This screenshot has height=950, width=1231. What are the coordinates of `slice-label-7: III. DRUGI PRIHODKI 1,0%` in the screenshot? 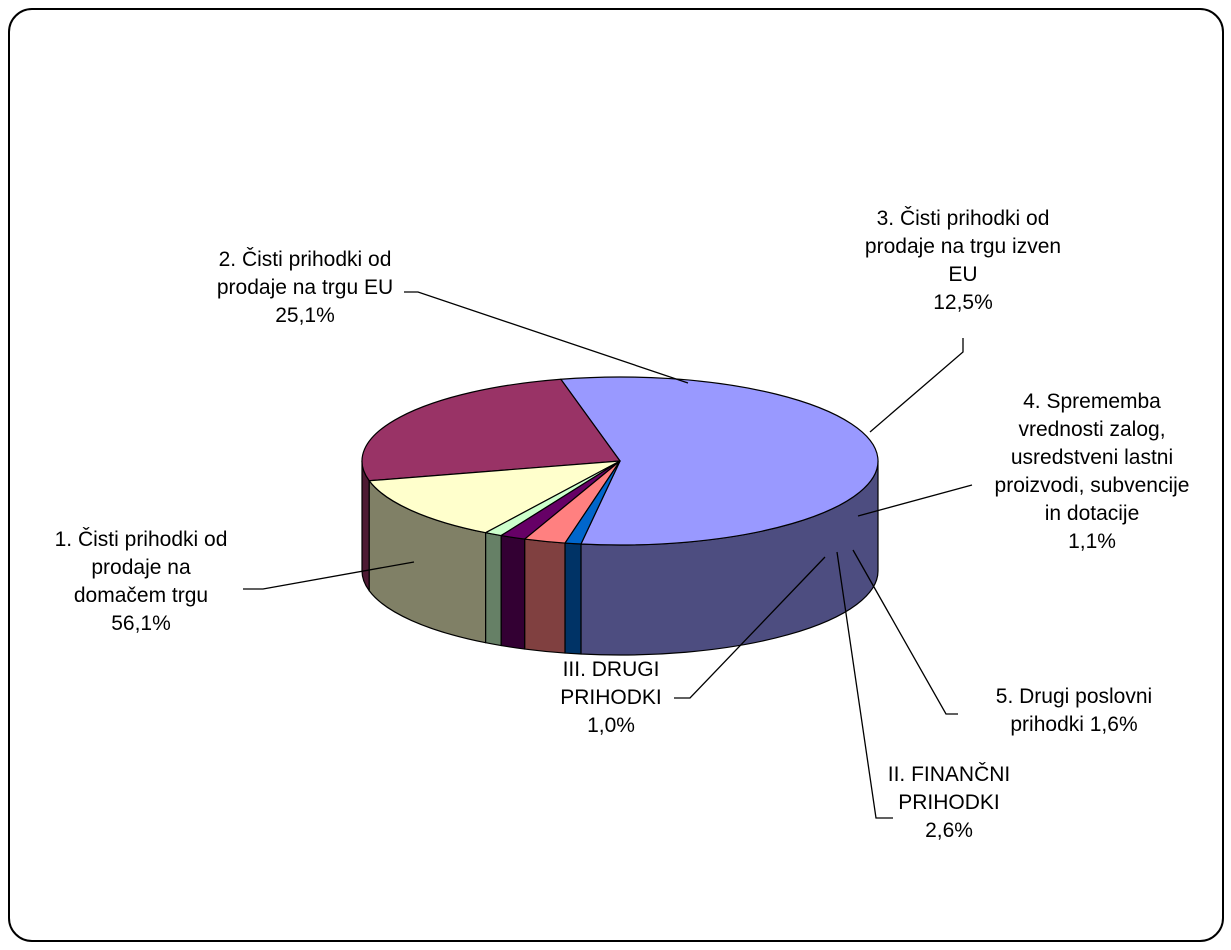 It's located at (611, 697).